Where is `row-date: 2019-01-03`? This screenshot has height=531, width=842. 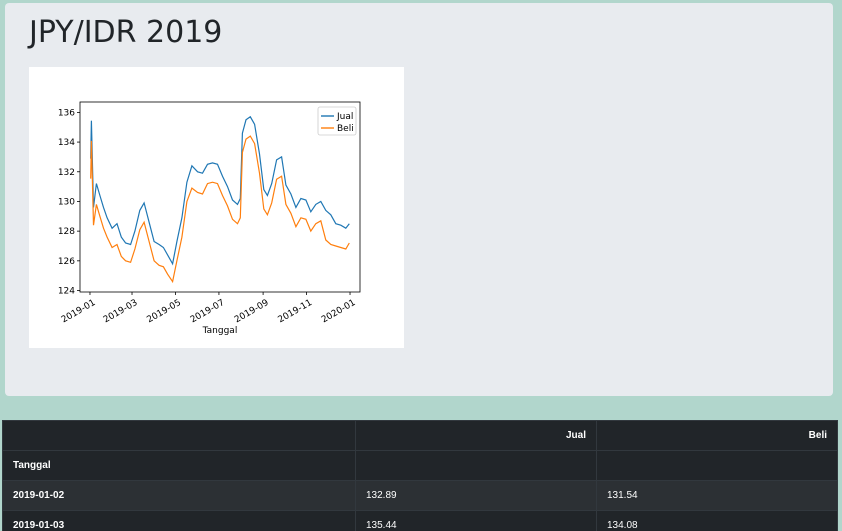
row-date: 2019-01-03 is located at coordinates (179, 520).